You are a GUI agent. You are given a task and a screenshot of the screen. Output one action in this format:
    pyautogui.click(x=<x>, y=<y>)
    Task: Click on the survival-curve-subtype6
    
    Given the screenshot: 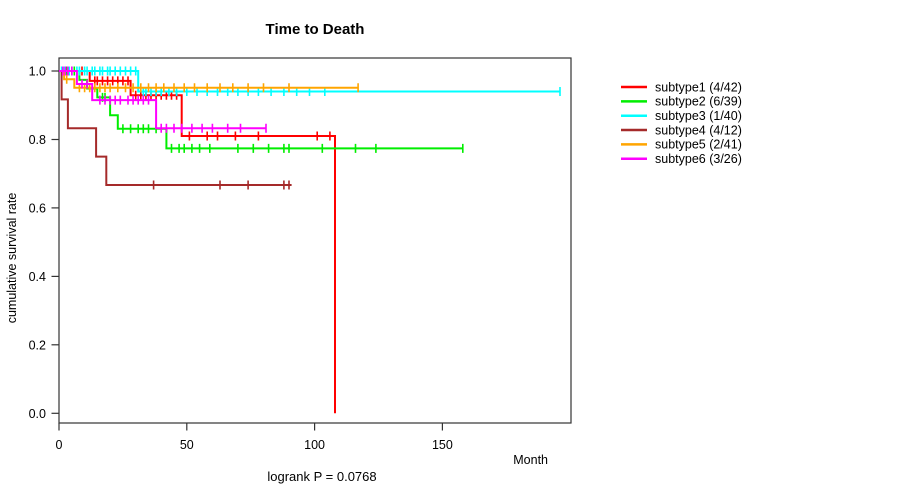 What is the action you would take?
    pyautogui.click(x=162, y=100)
    